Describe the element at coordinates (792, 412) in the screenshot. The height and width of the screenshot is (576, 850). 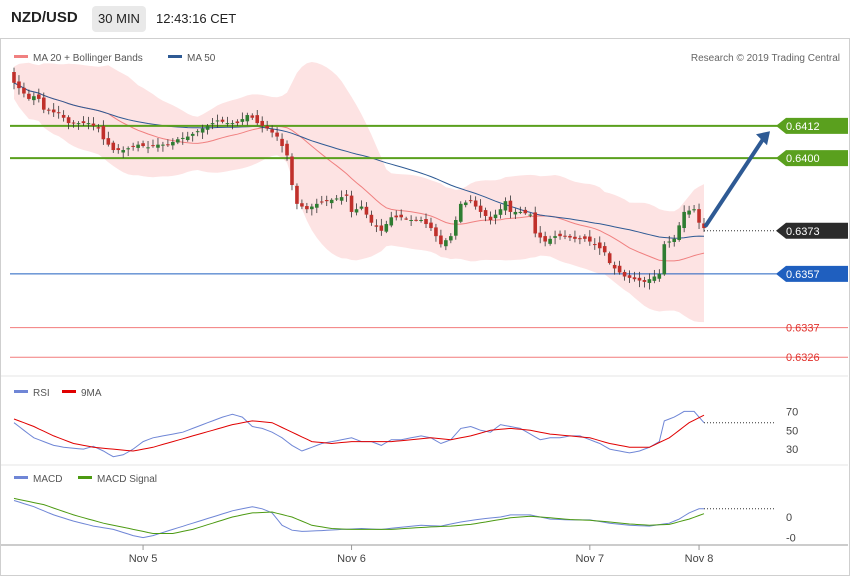
I see `rsi-tick-label: 70` at that location.